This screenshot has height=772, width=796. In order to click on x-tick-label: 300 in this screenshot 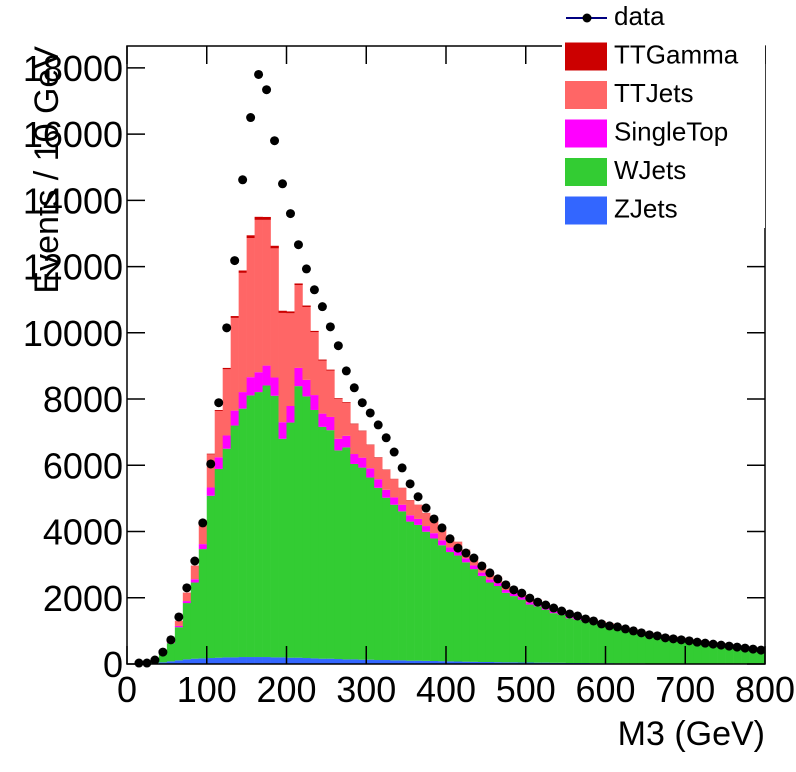, I will do `click(366, 689)`.